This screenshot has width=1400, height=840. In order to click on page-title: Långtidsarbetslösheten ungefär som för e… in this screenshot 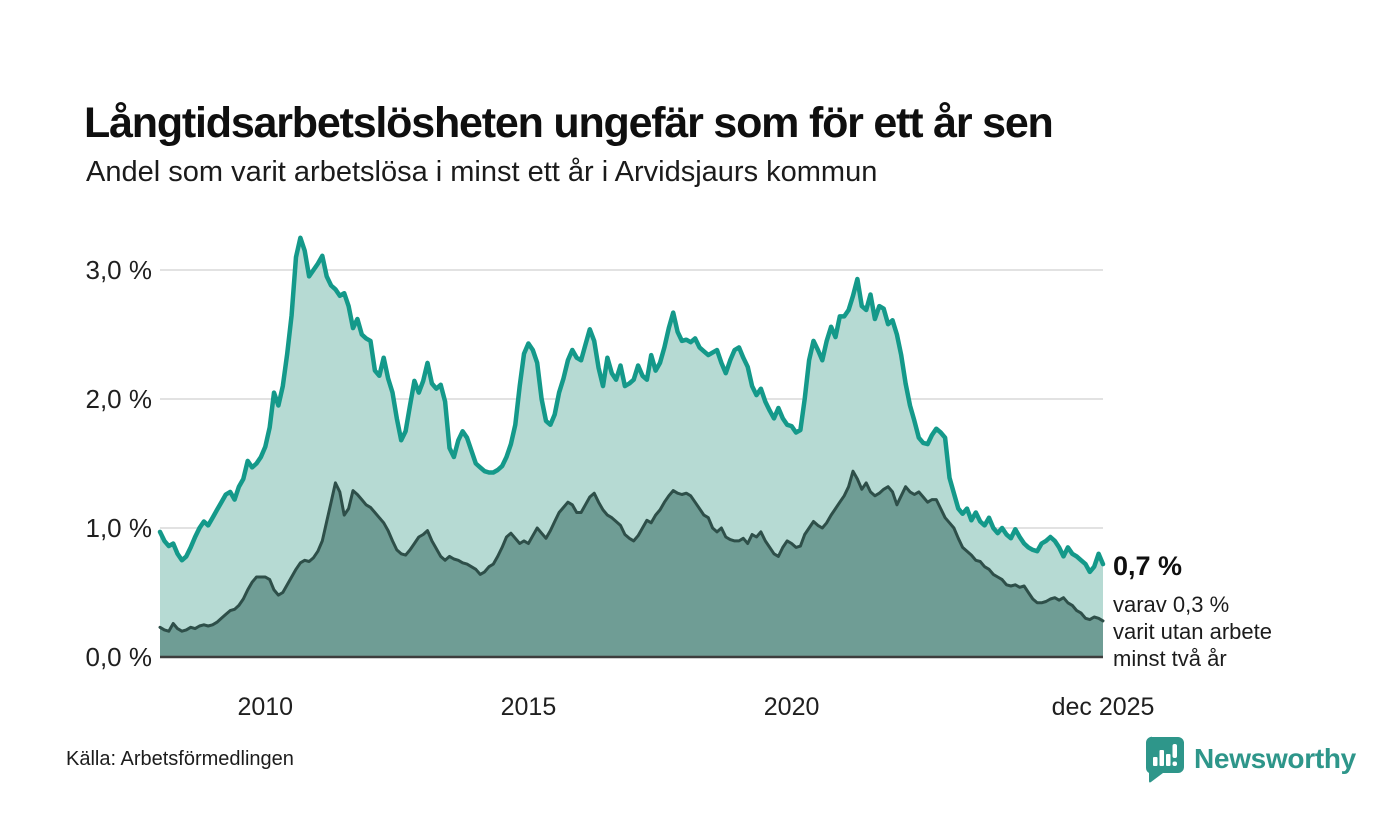, I will do `click(569, 122)`.